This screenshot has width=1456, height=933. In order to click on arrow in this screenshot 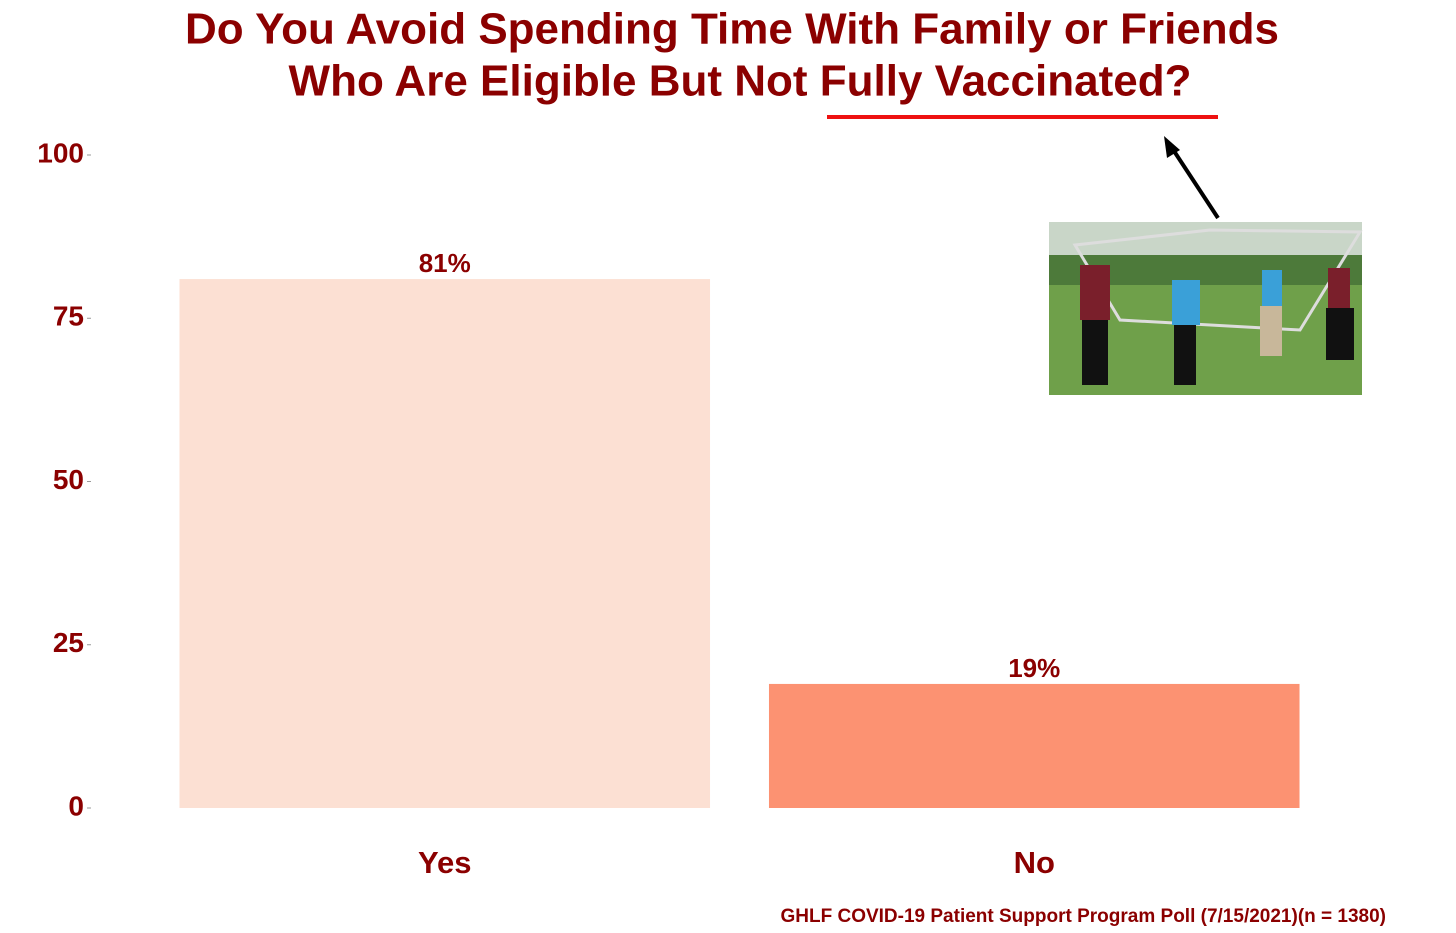, I will do `click(1192, 178)`.